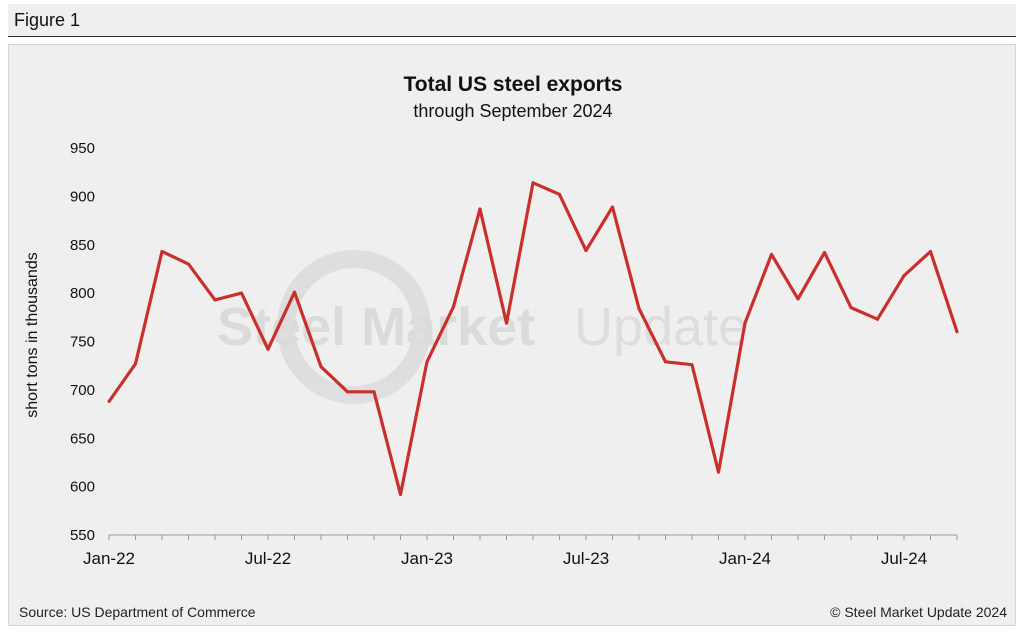 The width and height of the screenshot is (1024, 633). I want to click on y-tick-label: 800, so click(82, 293).